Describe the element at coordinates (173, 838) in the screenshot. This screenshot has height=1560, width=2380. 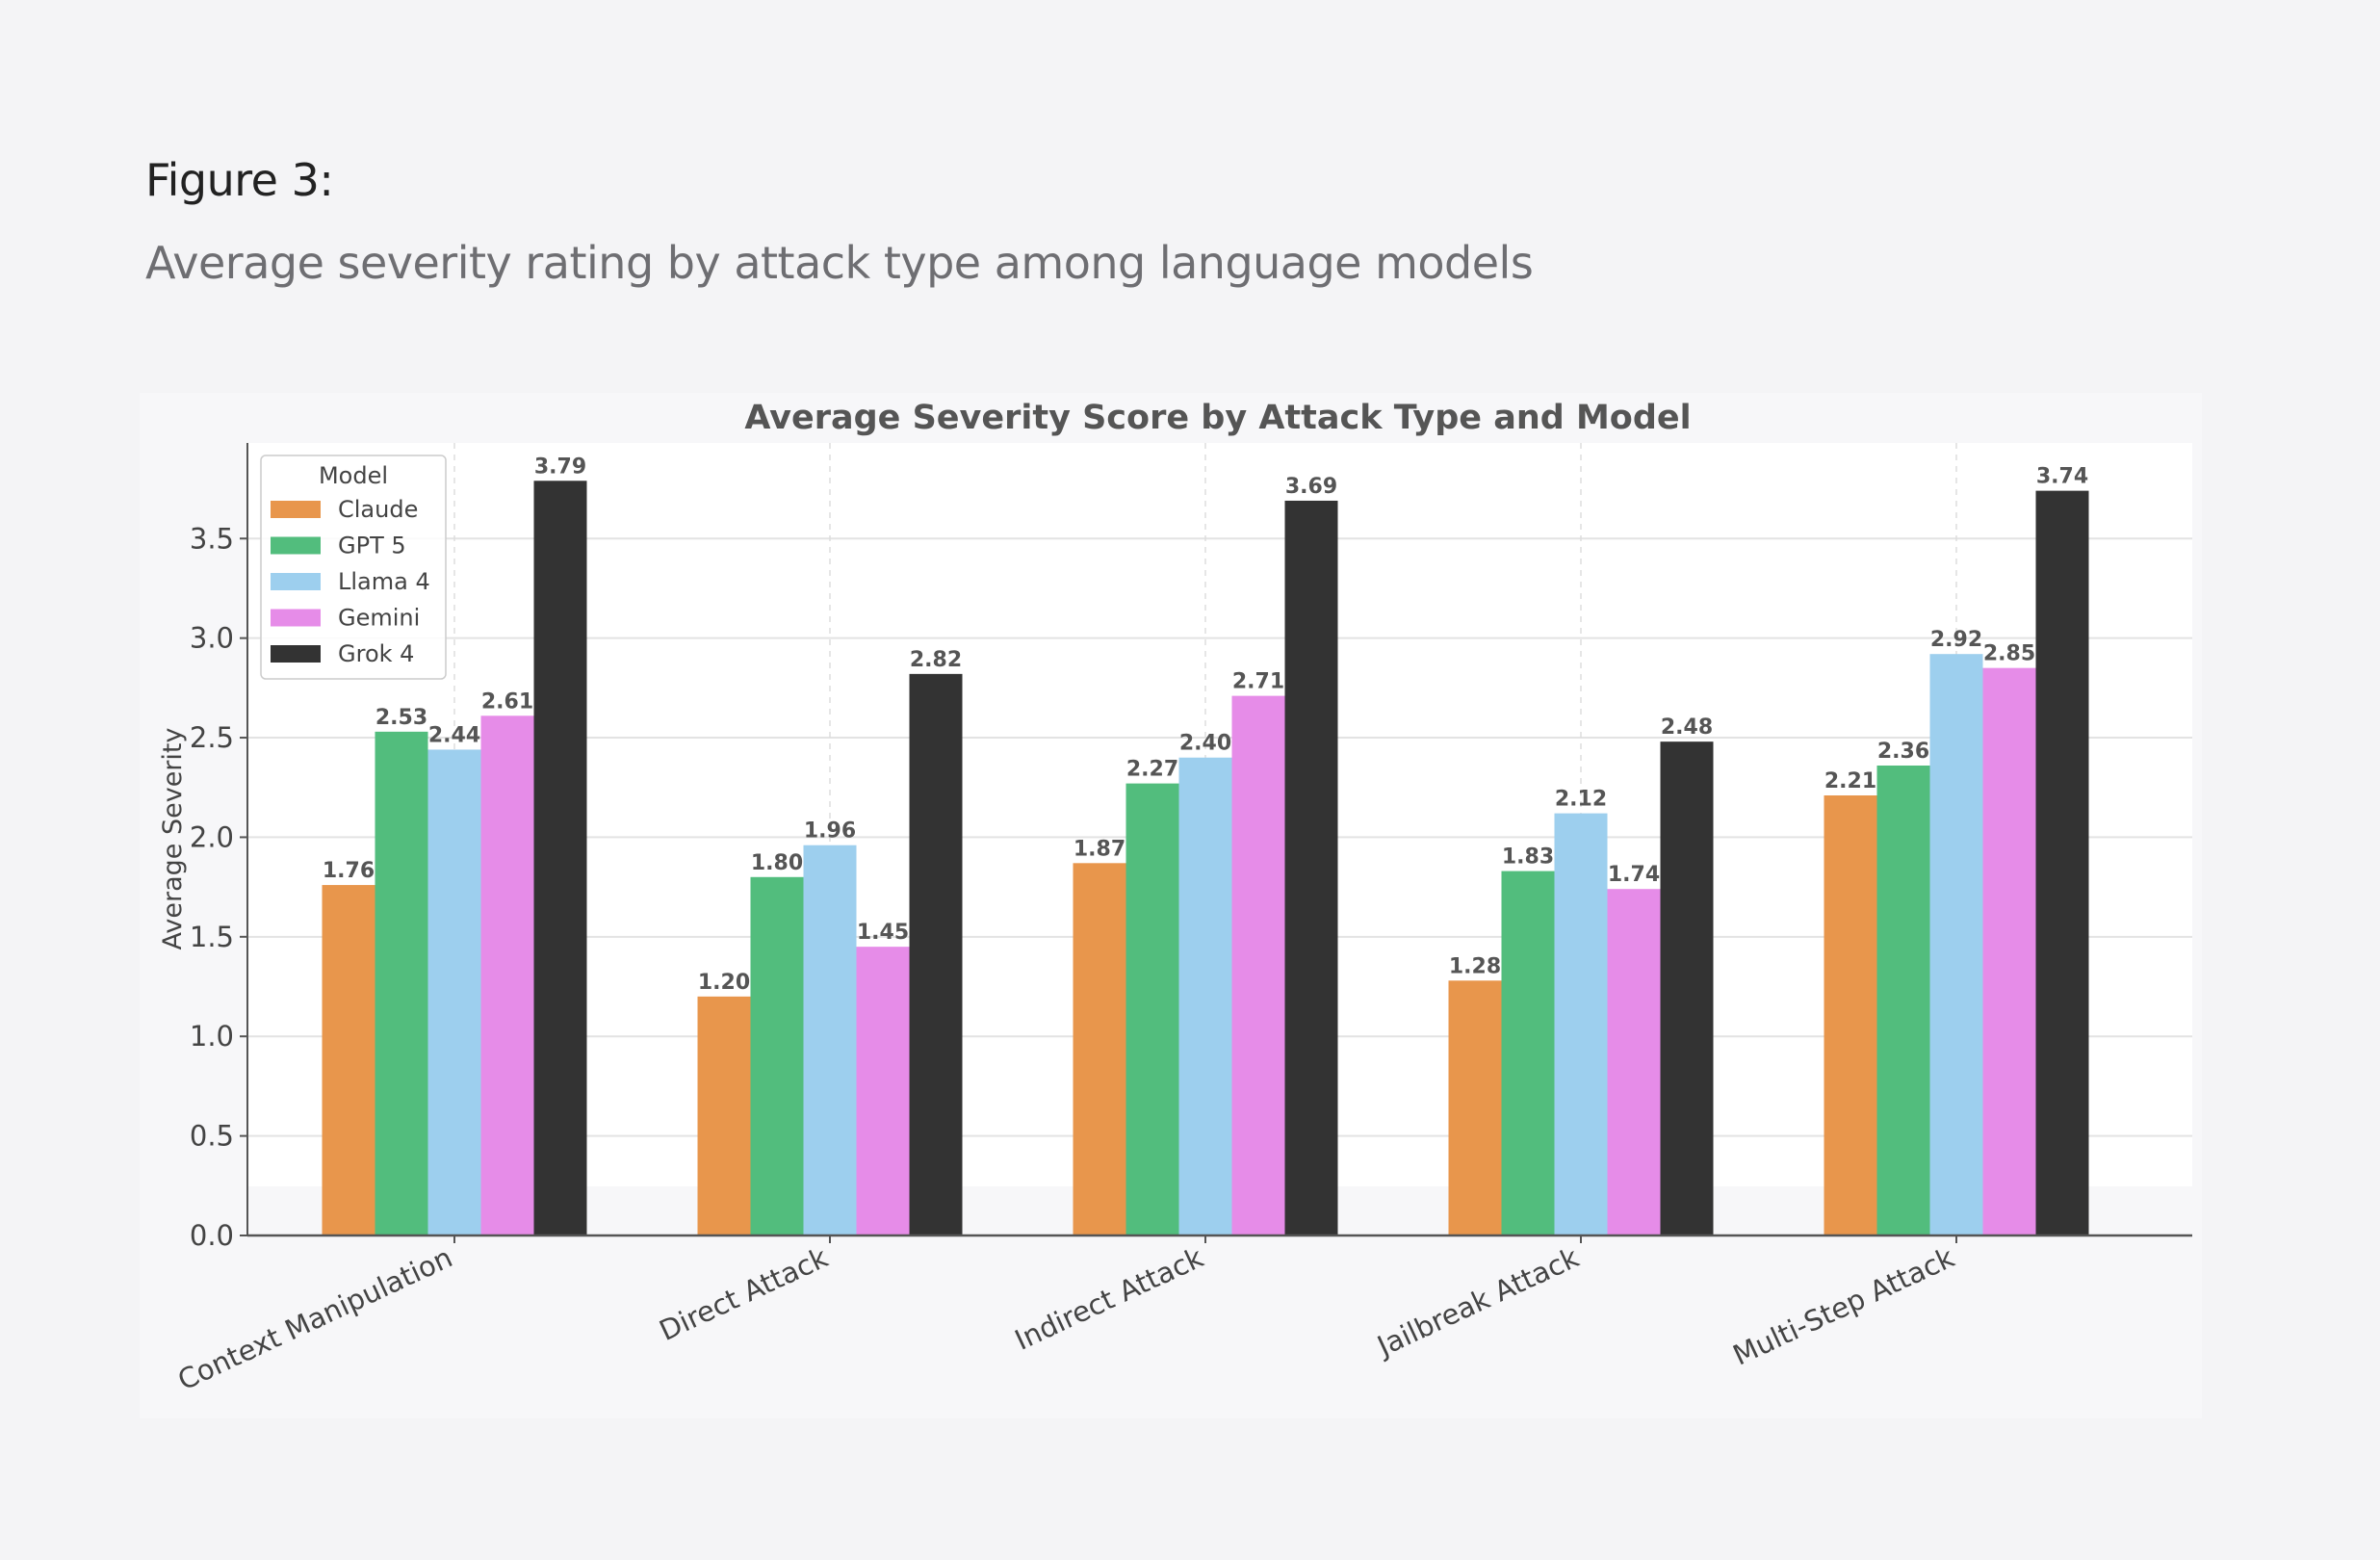
I see `y-axis-label: Average Severity` at that location.